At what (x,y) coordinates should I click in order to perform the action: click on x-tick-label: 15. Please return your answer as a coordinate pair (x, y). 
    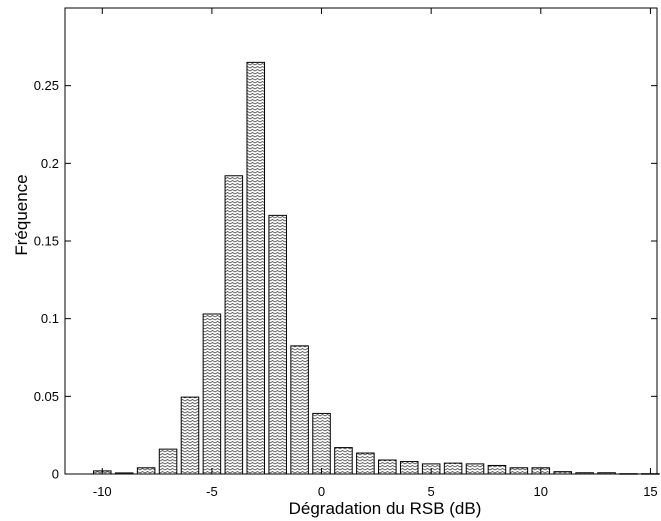
    Looking at the image, I should click on (650, 491).